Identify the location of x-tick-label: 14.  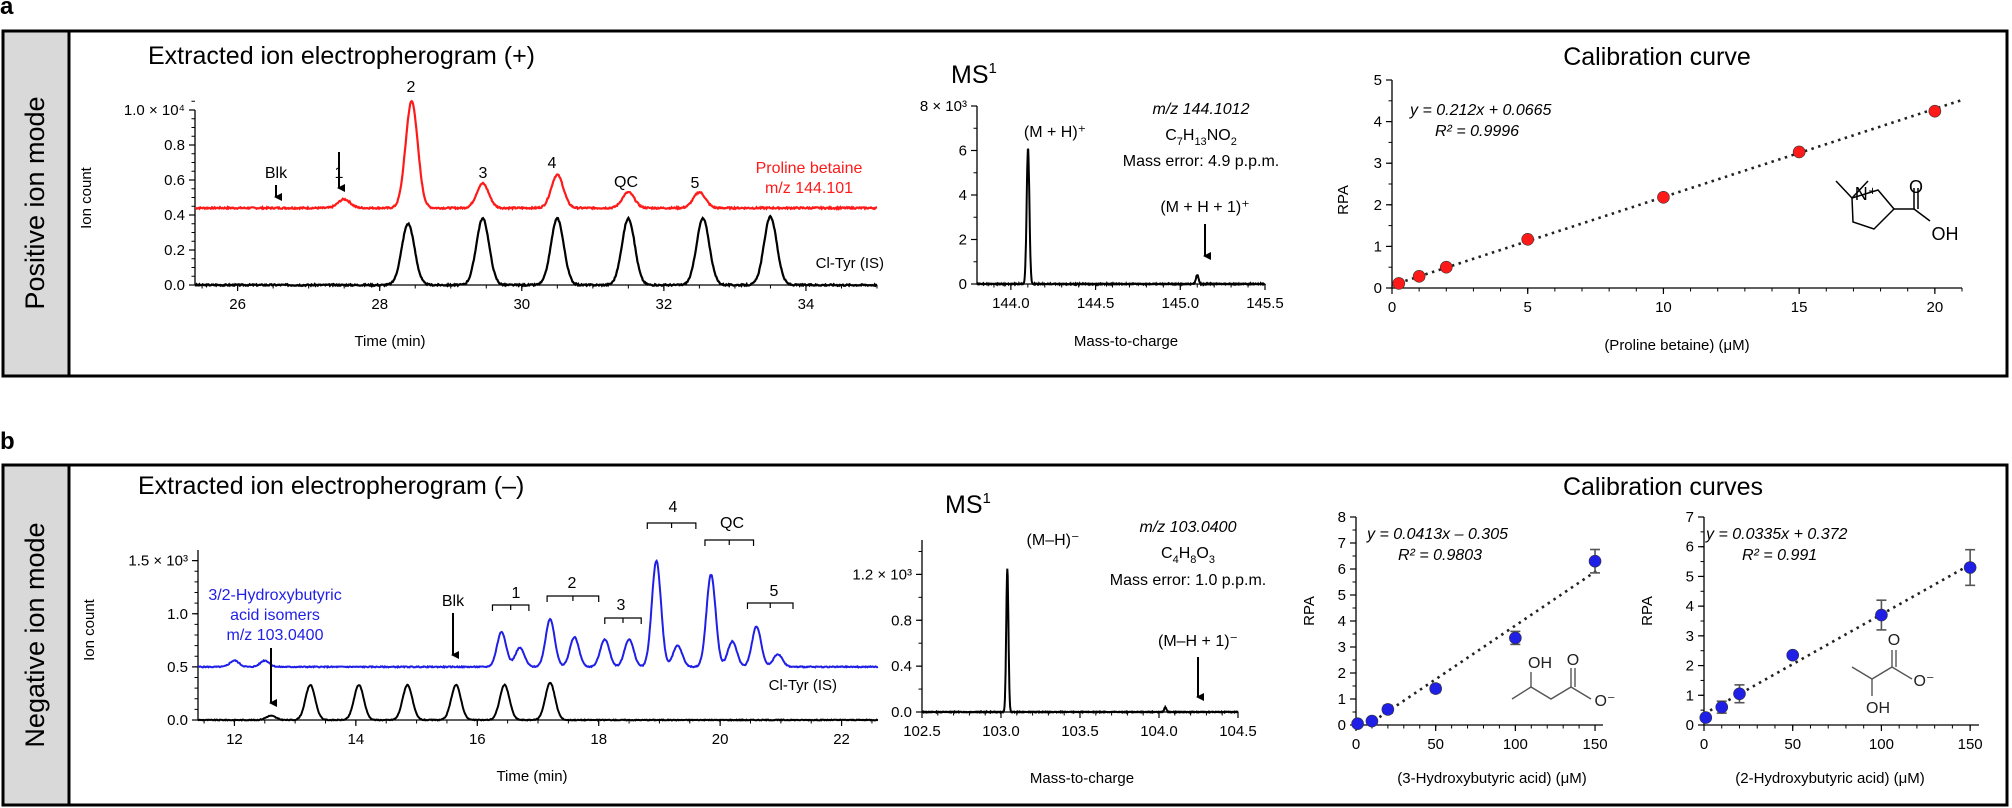
(356, 739).